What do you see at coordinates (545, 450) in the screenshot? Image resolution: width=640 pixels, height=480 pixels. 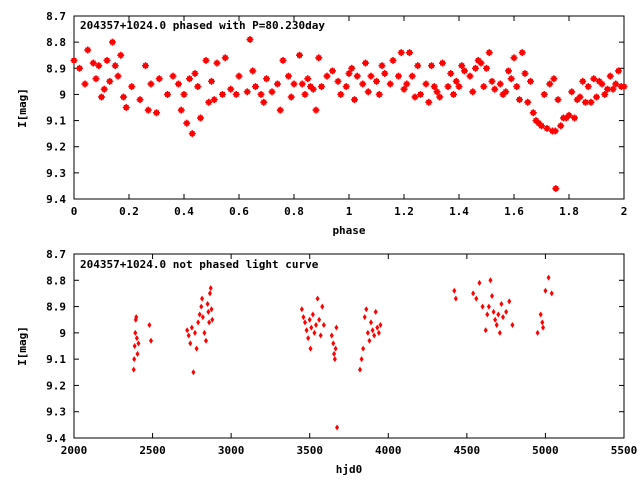 I see `x-tick-label: 5000` at bounding box center [545, 450].